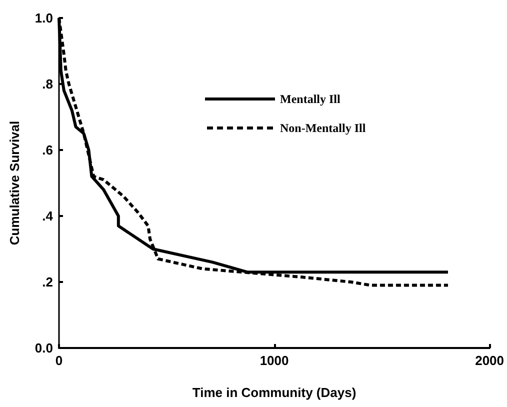 This screenshot has width=507, height=407. What do you see at coordinates (274, 360) in the screenshot?
I see `x-tick-label: 1000` at bounding box center [274, 360].